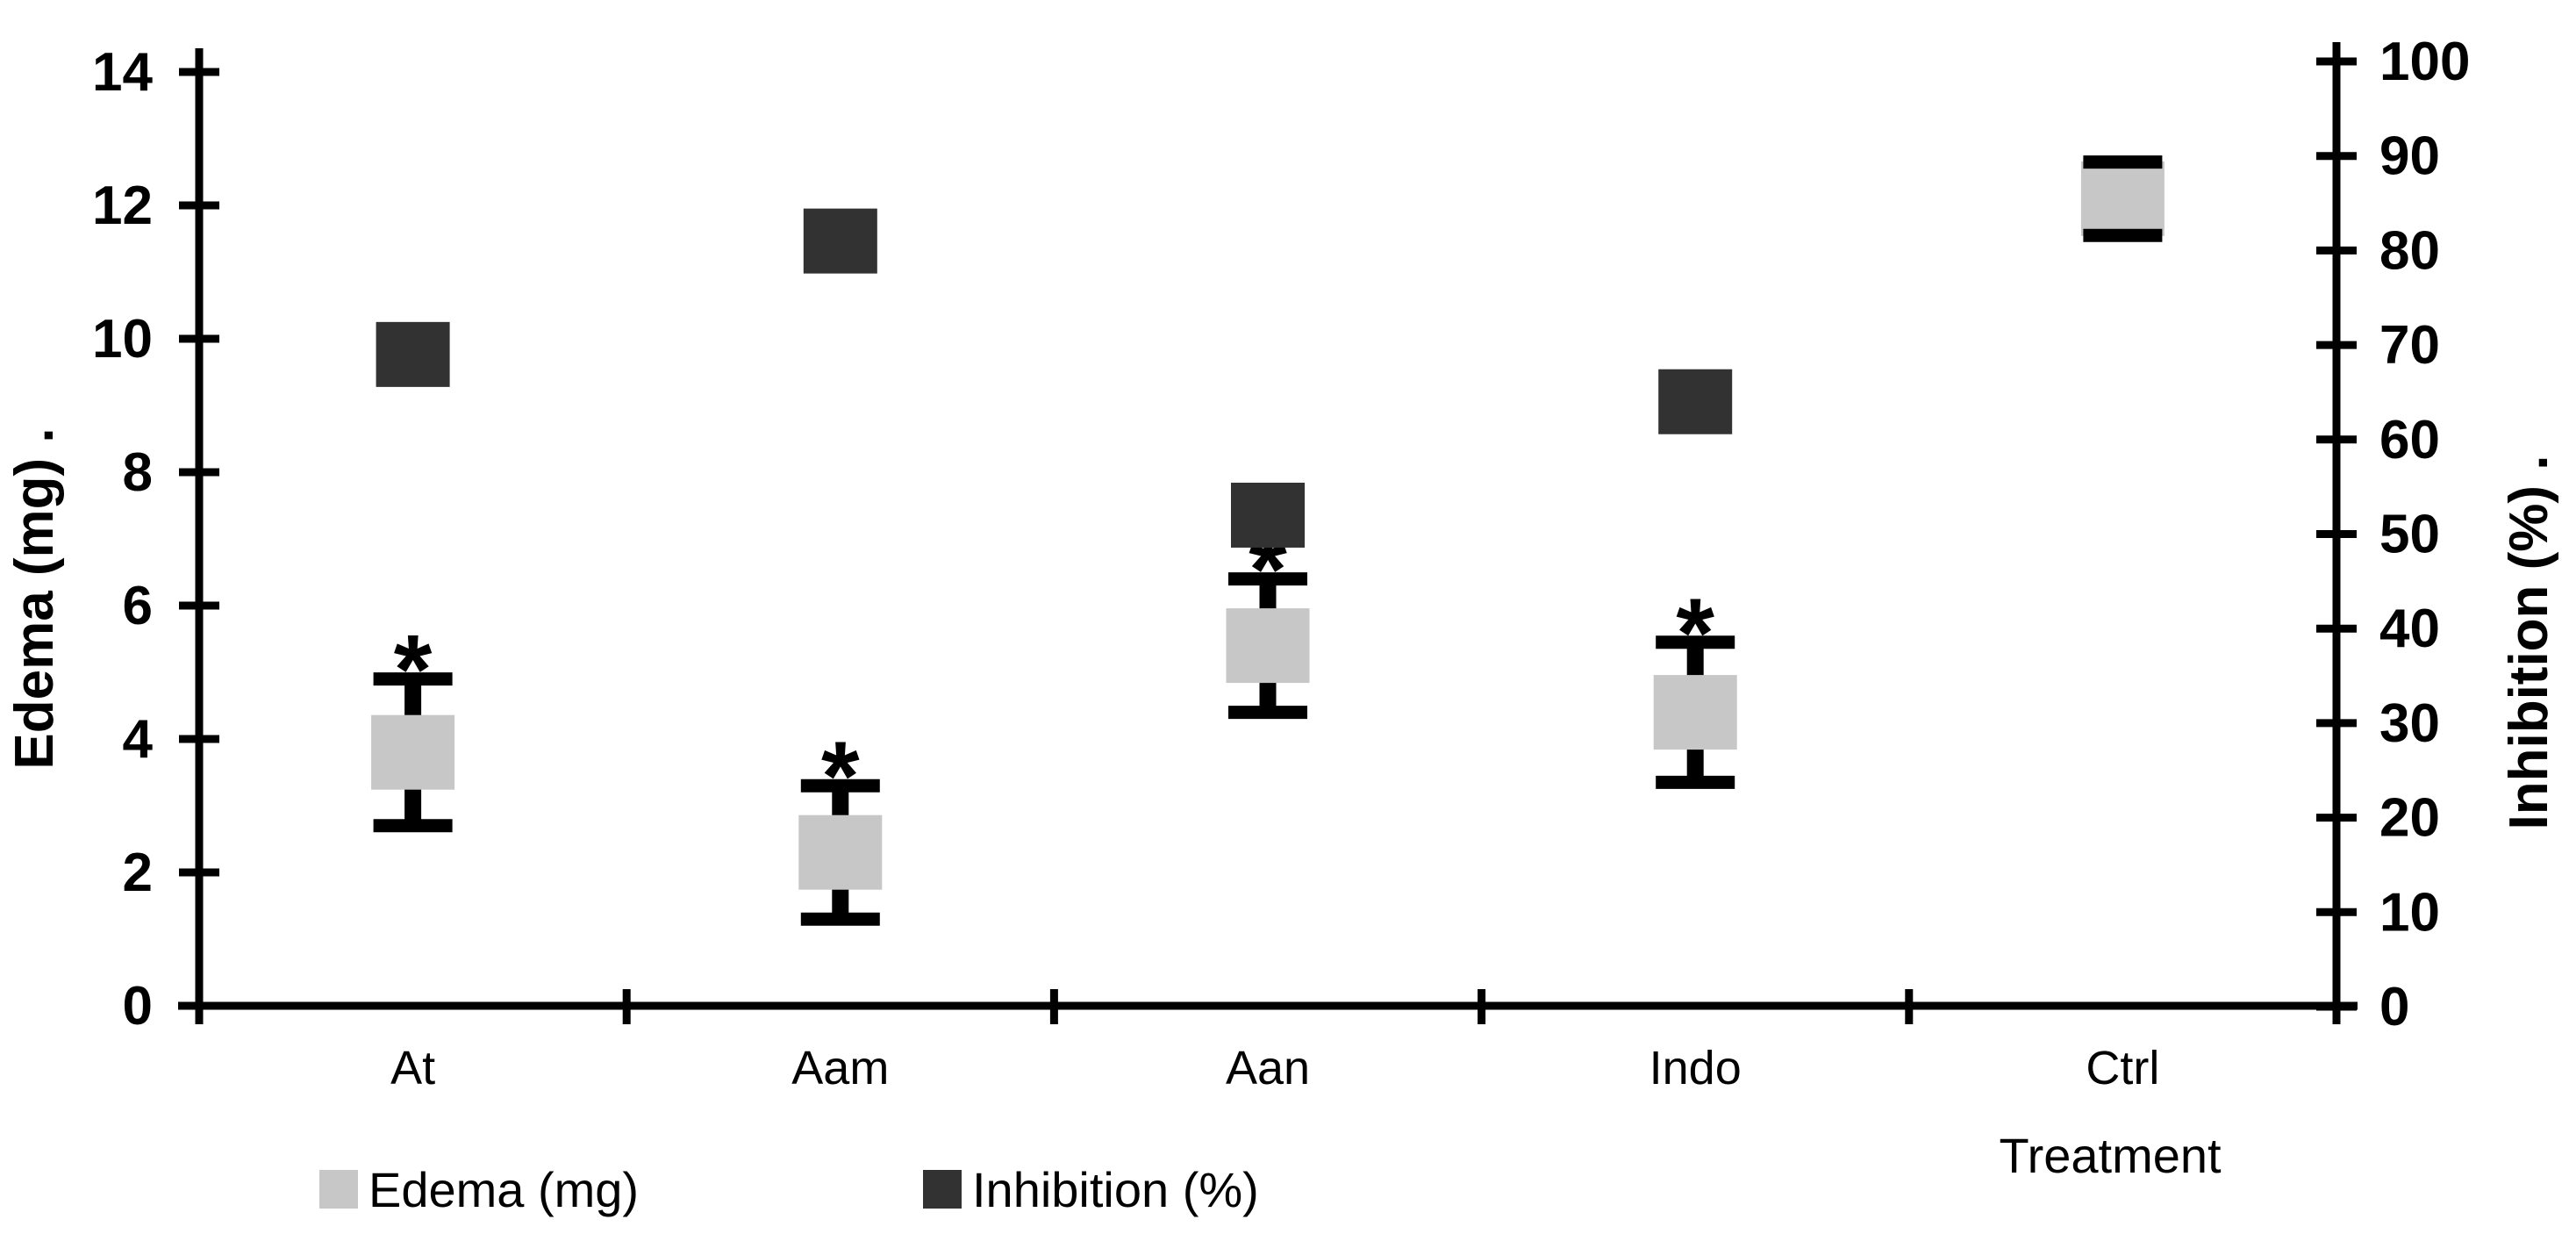  What do you see at coordinates (138, 739) in the screenshot?
I see `left-tick-label: 4` at bounding box center [138, 739].